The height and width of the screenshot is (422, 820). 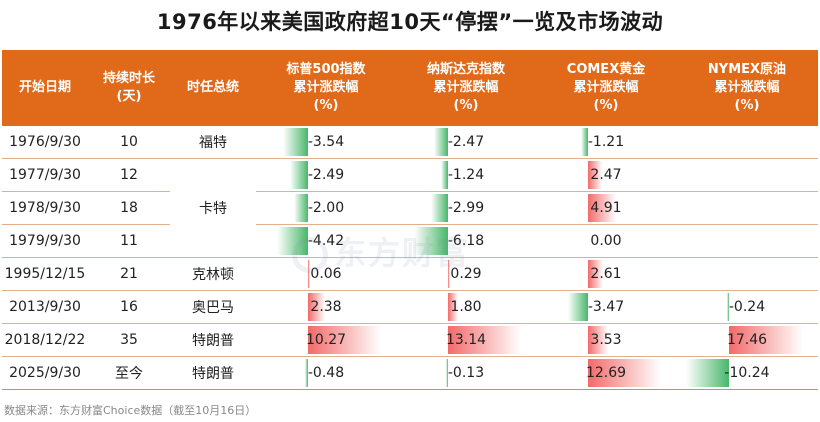 I want to click on value-gold: -1.21, so click(x=606, y=142).